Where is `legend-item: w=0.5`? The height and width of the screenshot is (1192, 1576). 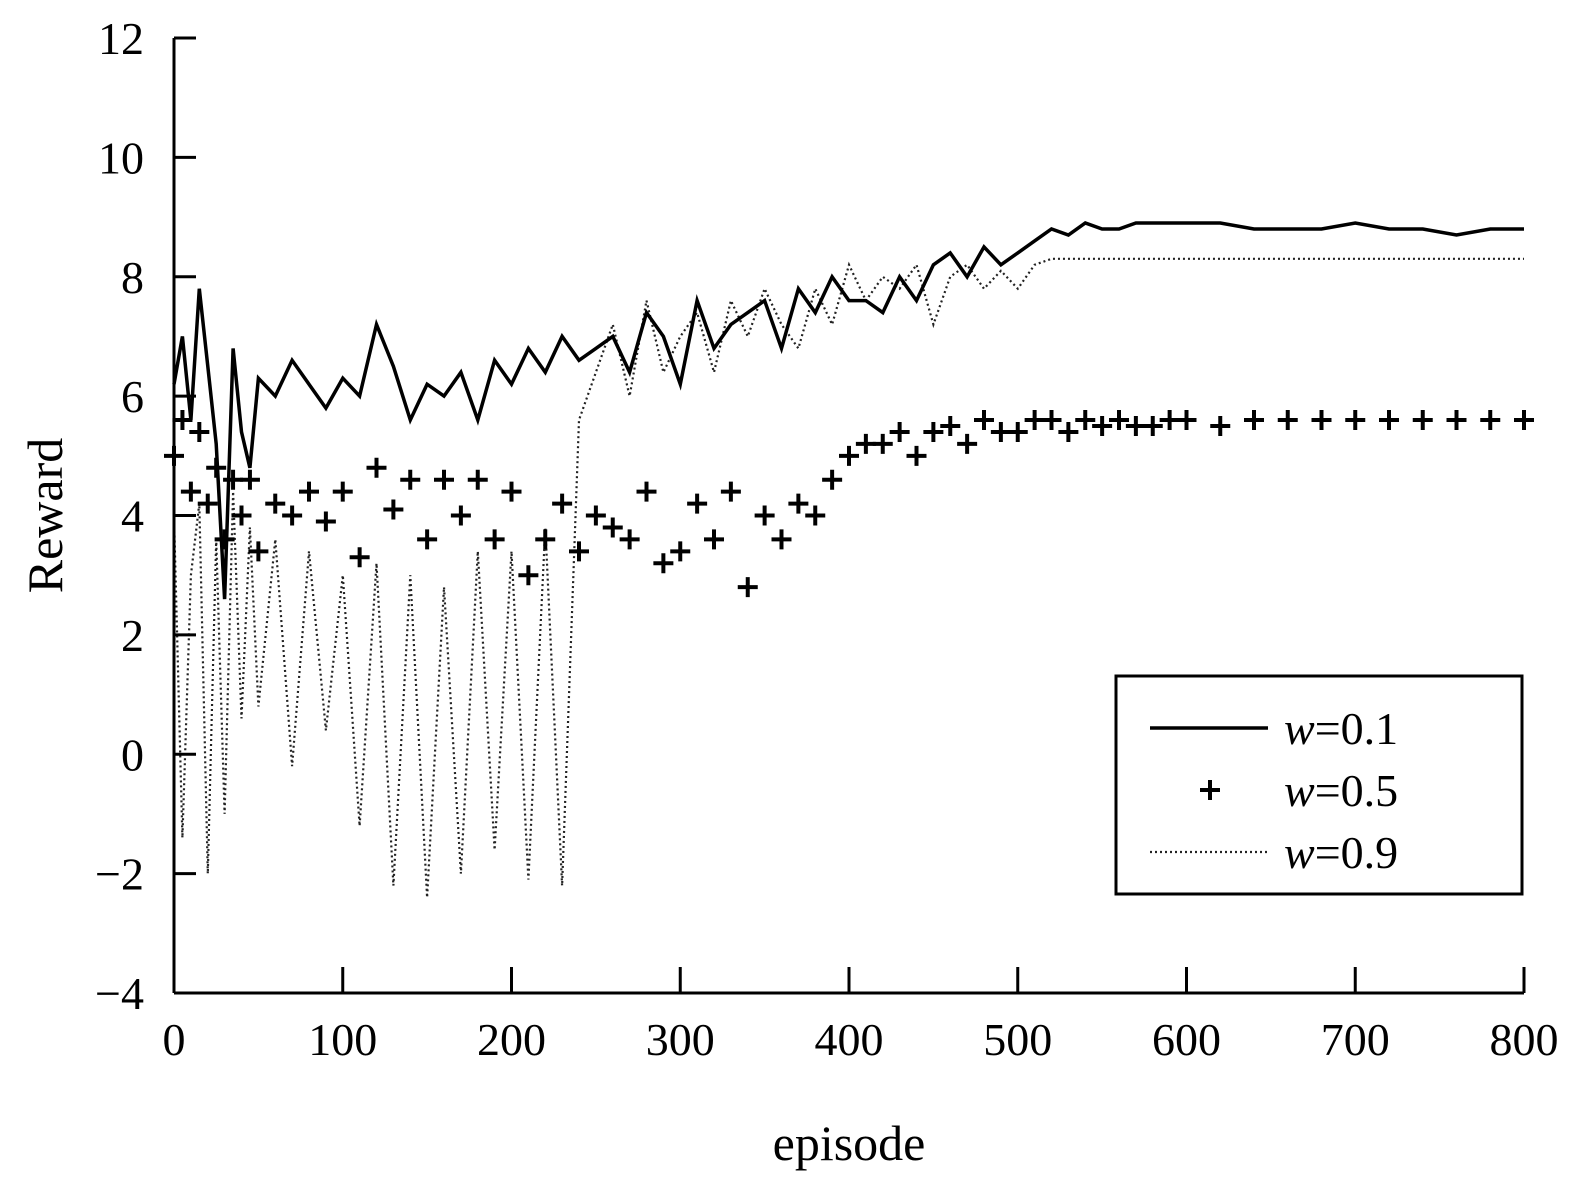 legend-item: w=0.5 is located at coordinates (1299, 790).